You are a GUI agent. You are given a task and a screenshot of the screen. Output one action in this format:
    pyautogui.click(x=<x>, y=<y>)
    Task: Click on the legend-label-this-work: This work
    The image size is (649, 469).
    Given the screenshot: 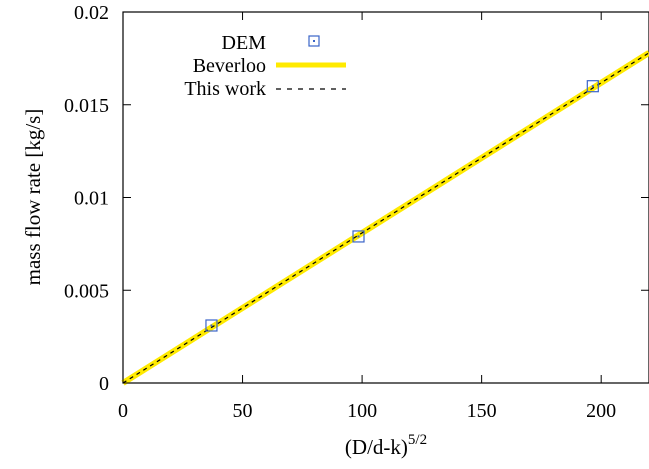 What is the action you would take?
    pyautogui.click(x=225, y=89)
    